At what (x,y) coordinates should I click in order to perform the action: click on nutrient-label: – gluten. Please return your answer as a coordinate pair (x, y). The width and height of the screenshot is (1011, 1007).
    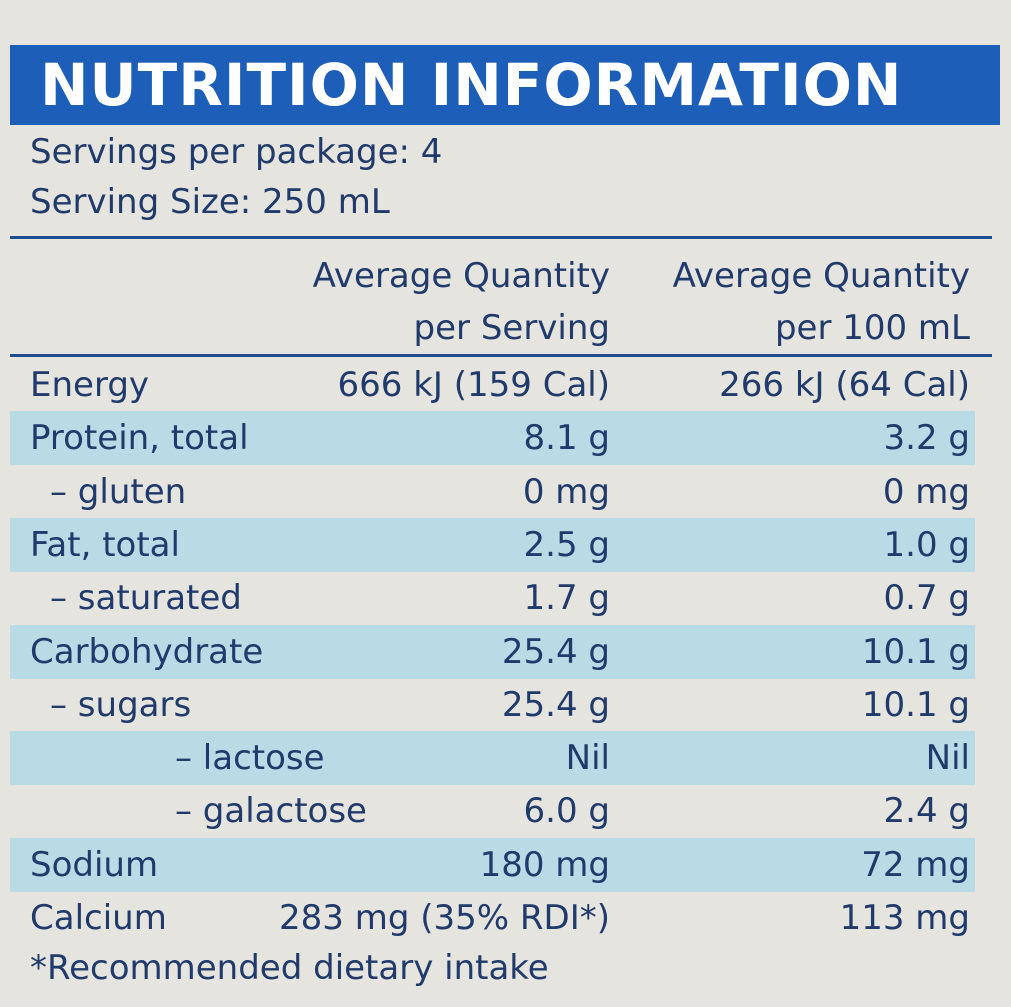
    Looking at the image, I should click on (118, 491).